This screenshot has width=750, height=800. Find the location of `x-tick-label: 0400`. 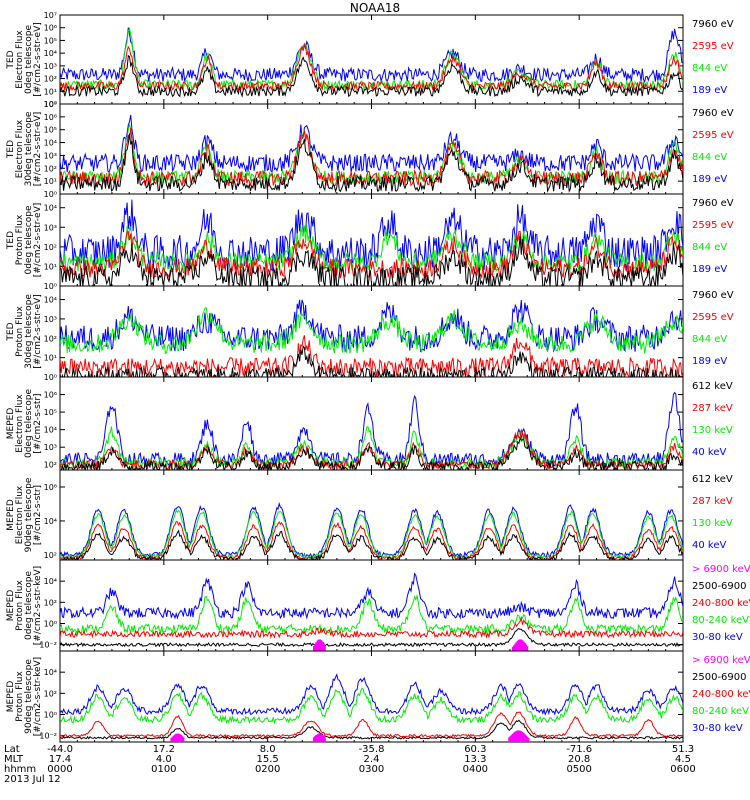

x-tick-label: 0400 is located at coordinates (475, 769).